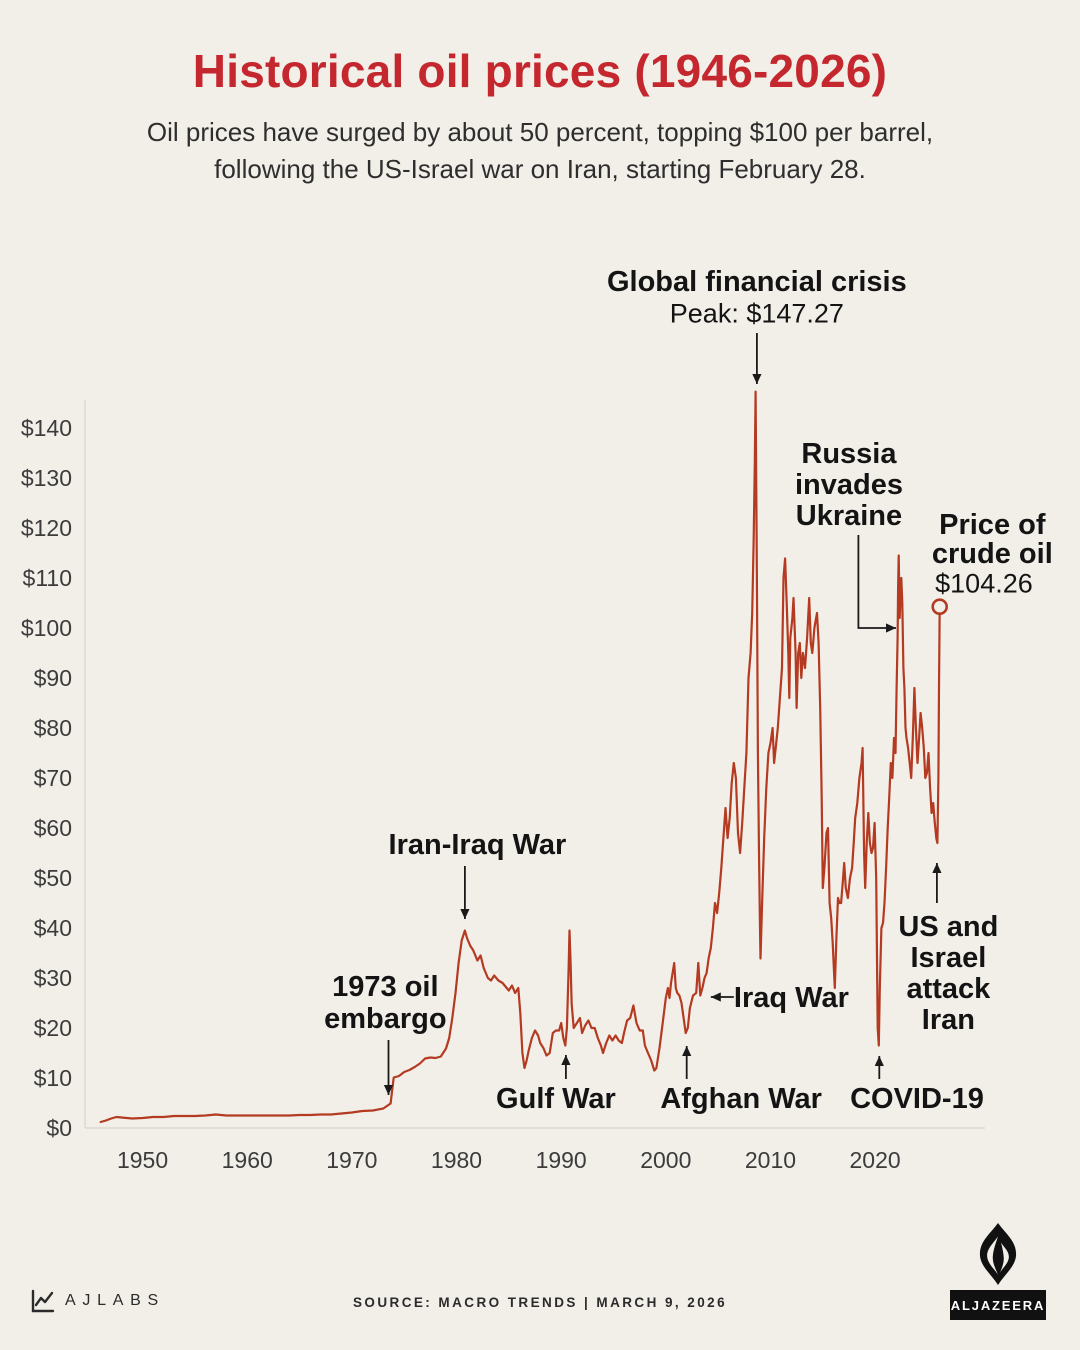 This screenshot has width=1080, height=1350. What do you see at coordinates (351, 1160) in the screenshot?
I see `x-axis-label: 1970` at bounding box center [351, 1160].